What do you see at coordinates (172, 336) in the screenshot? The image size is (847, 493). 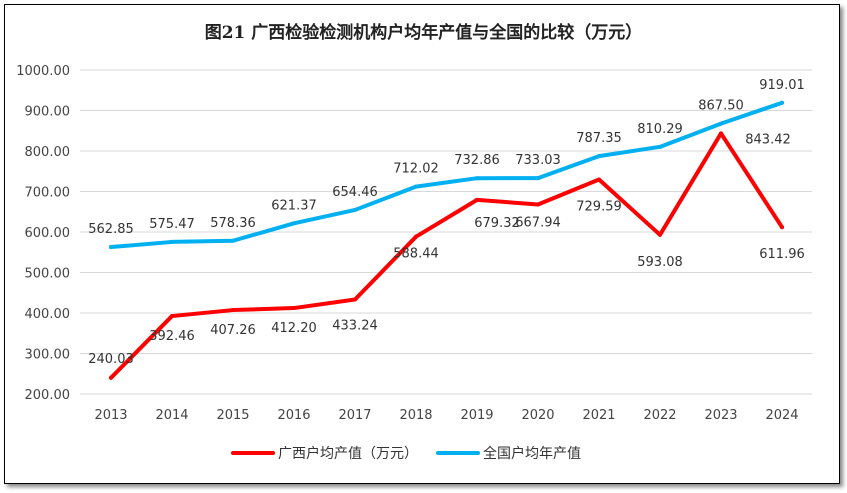 I see `data-label: 392.46` at bounding box center [172, 336].